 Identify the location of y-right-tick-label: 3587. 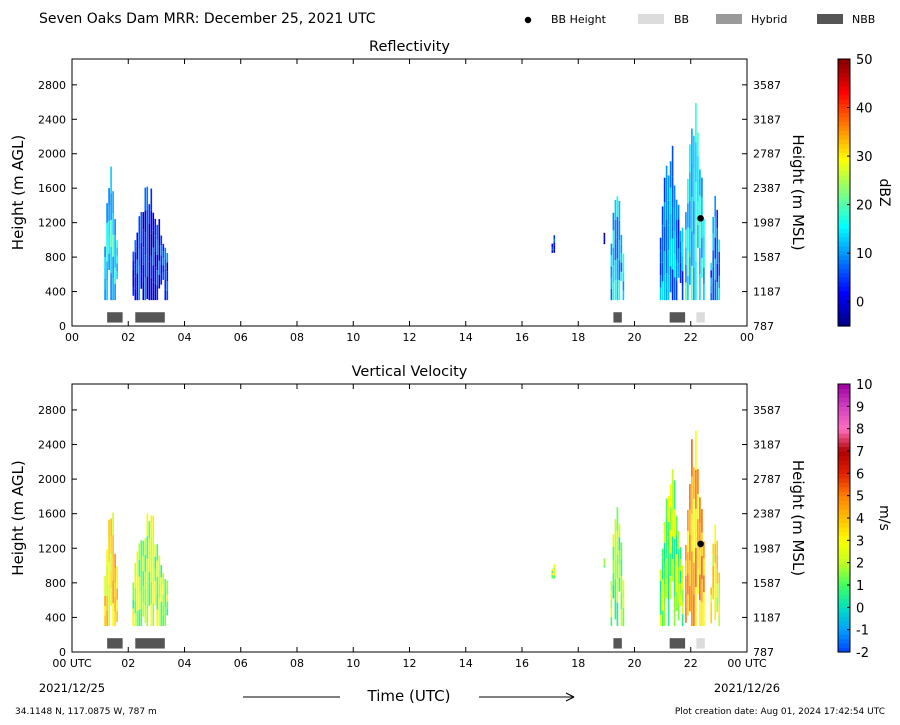
(767, 410).